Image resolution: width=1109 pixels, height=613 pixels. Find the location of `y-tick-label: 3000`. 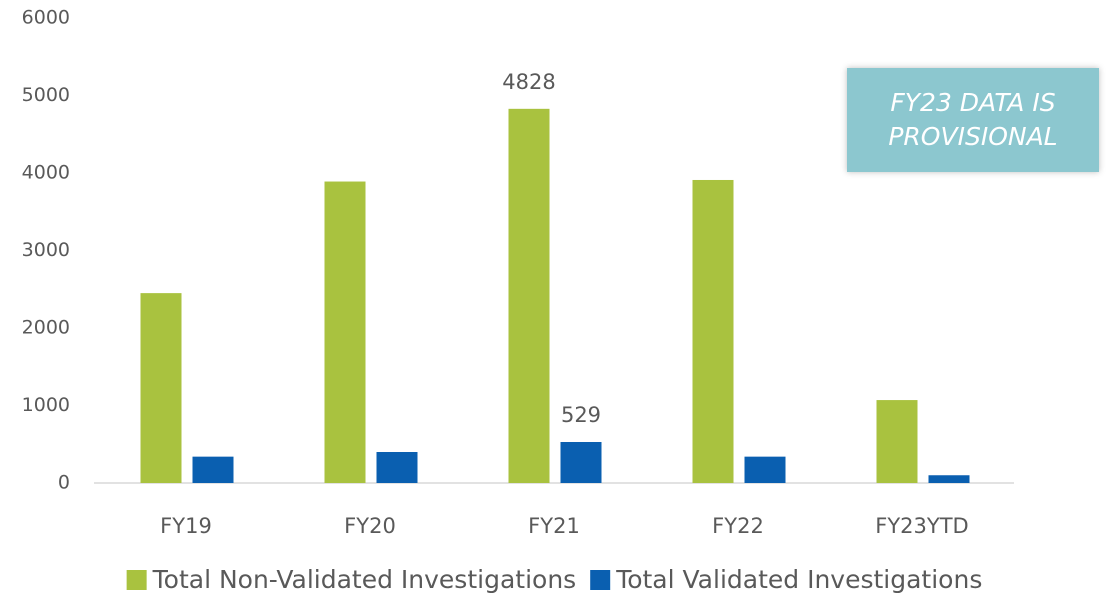

y-tick-label: 3000 is located at coordinates (46, 250).